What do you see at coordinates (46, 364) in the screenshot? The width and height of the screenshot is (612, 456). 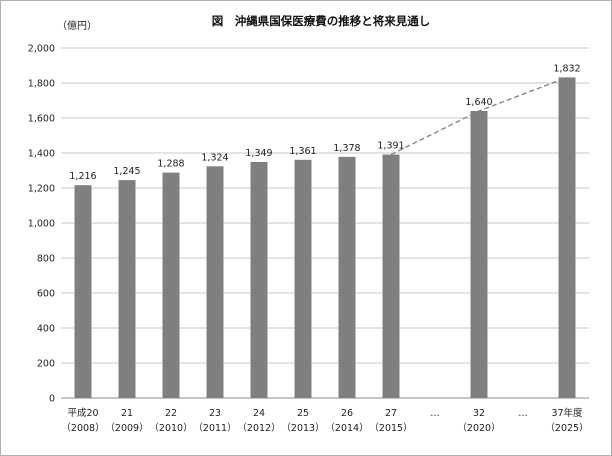 I see `y-tick-label: 200` at bounding box center [46, 364].